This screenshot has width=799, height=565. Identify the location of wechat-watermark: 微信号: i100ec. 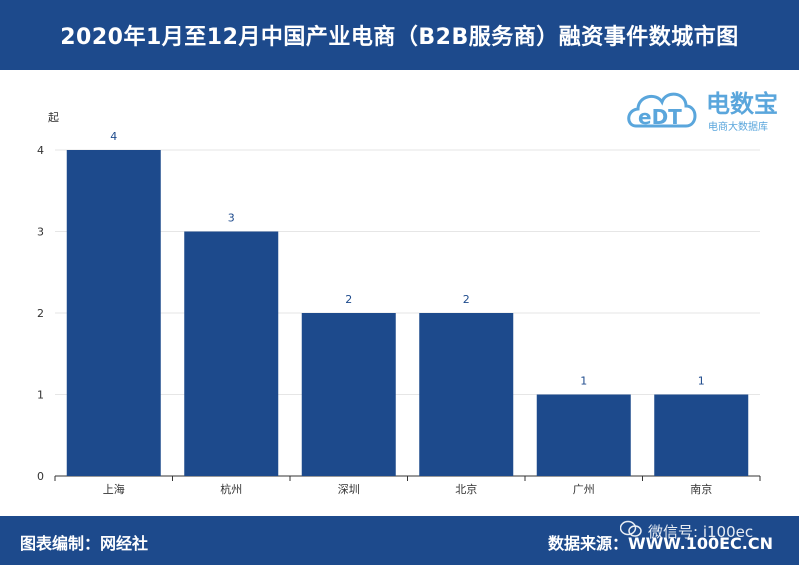
(686, 531).